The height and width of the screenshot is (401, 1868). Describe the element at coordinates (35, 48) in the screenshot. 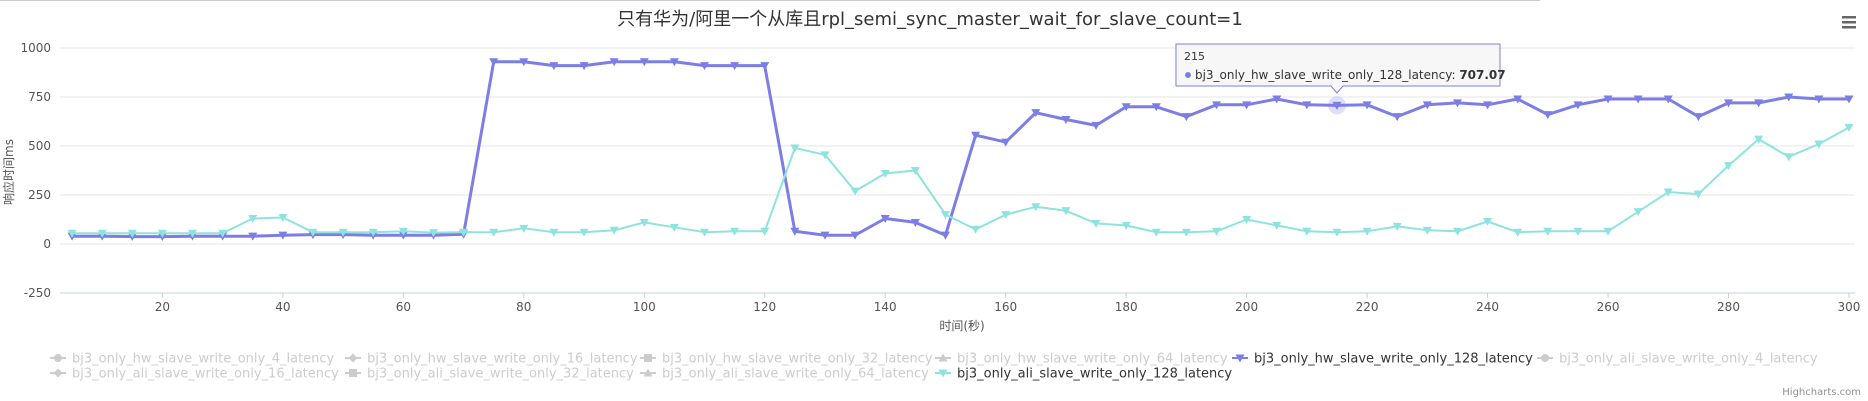

I see `y-tick-label: 1000` at that location.